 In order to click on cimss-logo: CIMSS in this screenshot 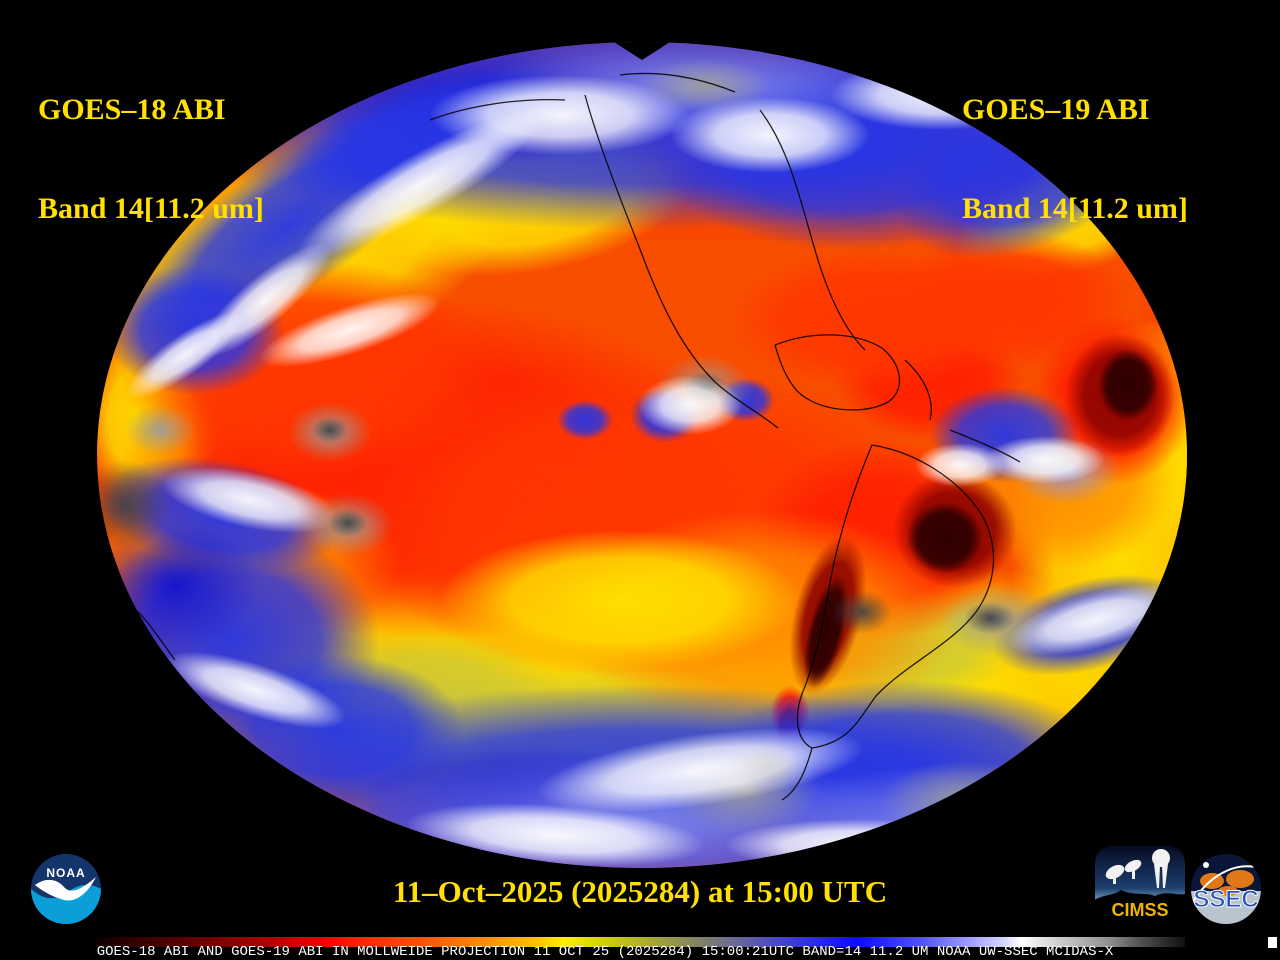, I will do `click(1140, 884)`.